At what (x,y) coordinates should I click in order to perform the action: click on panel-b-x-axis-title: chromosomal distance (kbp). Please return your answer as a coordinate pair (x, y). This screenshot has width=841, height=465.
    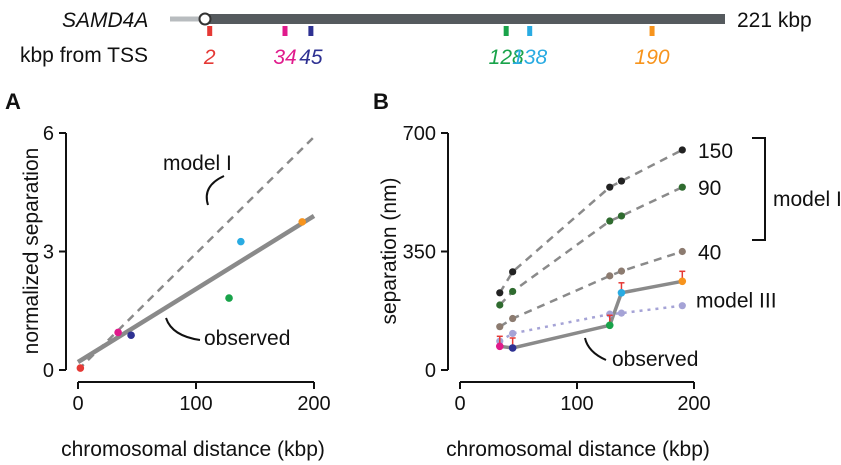
    Looking at the image, I should click on (578, 449).